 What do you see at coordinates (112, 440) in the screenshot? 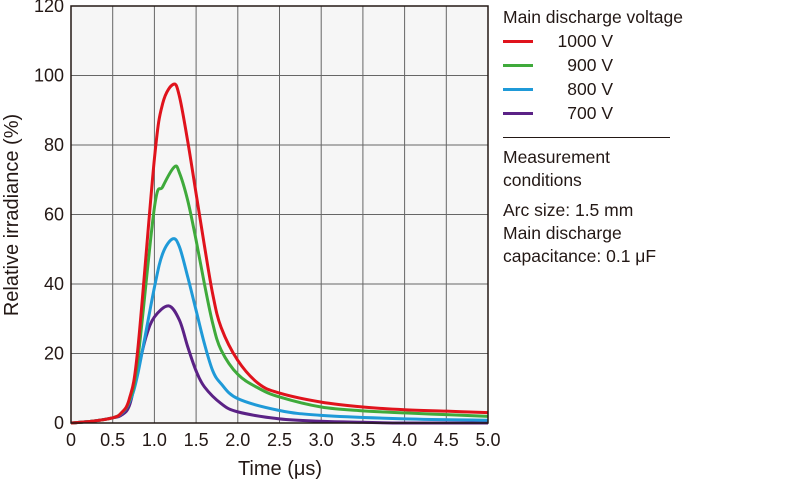
I see `x-tick-label: 0.5` at bounding box center [112, 440].